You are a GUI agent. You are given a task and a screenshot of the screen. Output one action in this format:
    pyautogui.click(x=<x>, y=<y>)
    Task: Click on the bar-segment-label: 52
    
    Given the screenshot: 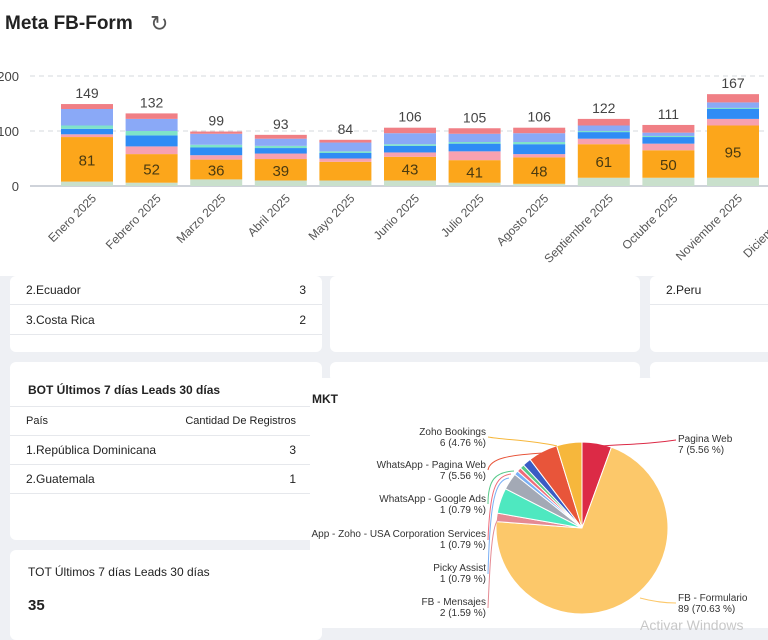 What is the action you would take?
    pyautogui.click(x=151, y=169)
    